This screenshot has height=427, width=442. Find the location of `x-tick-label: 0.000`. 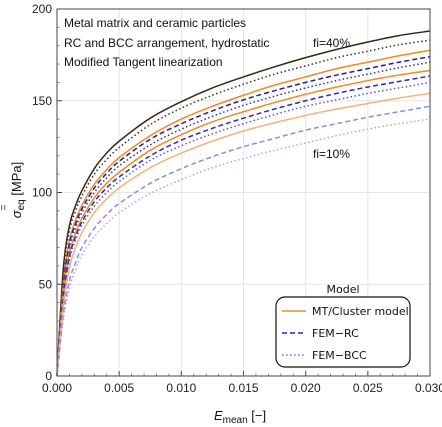

x-tick-label: 0.000 is located at coordinates (57, 388).